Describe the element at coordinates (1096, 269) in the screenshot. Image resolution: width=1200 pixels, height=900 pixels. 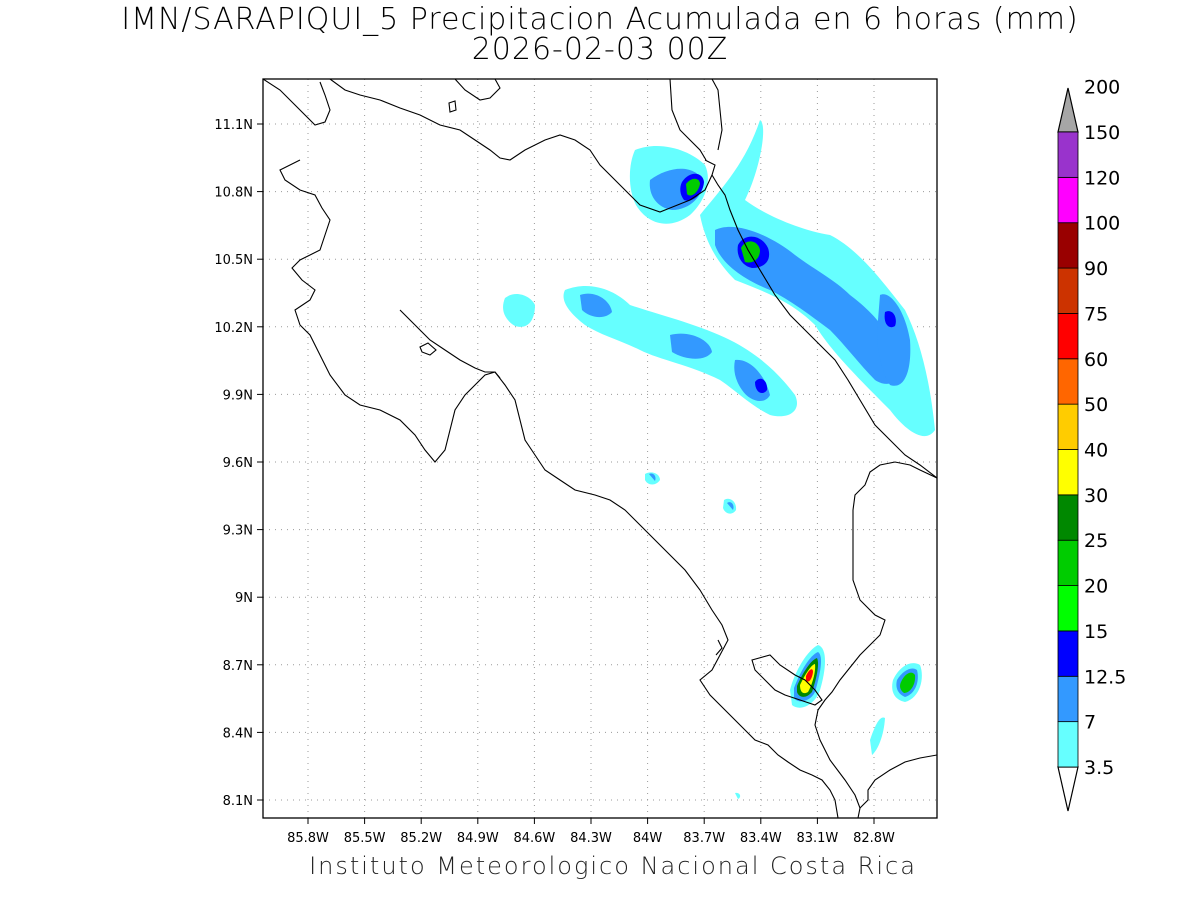
I see `colorbar-label: 90` at that location.